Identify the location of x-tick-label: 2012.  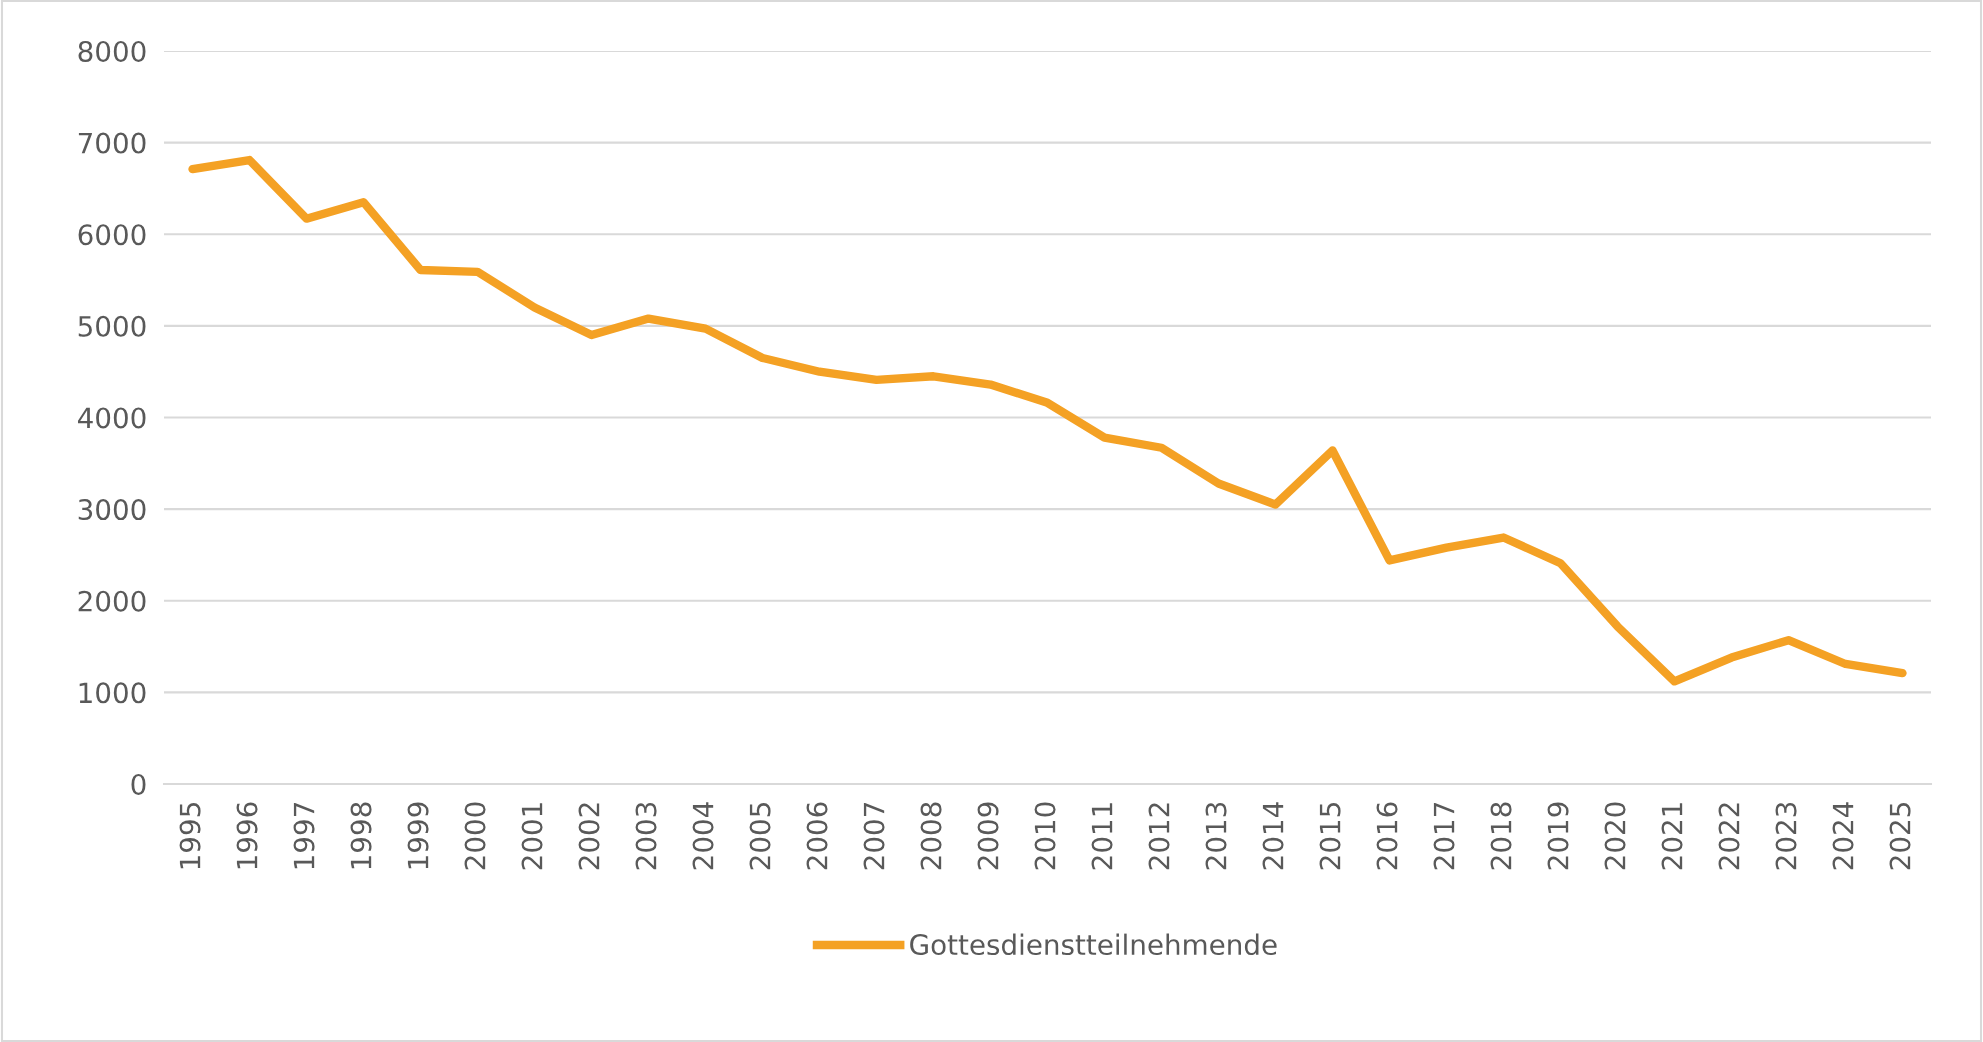
(1159, 836).